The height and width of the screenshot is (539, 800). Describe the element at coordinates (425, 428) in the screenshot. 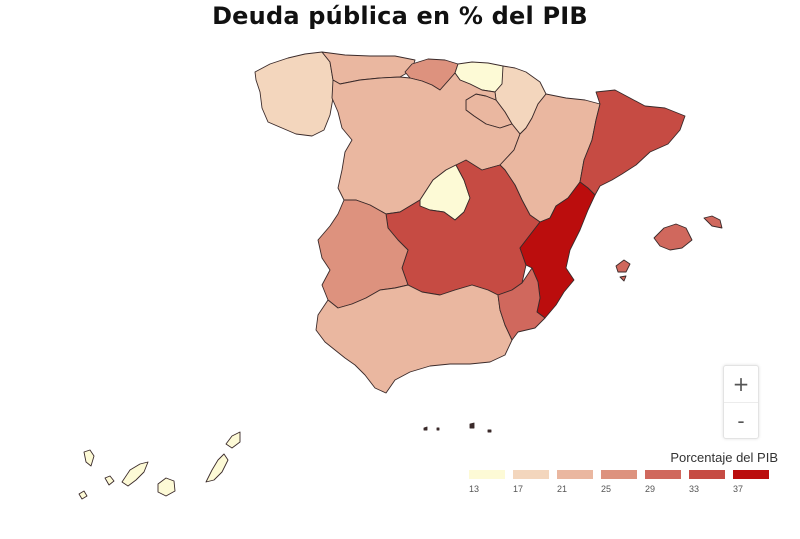

I see `region-ceuta` at that location.